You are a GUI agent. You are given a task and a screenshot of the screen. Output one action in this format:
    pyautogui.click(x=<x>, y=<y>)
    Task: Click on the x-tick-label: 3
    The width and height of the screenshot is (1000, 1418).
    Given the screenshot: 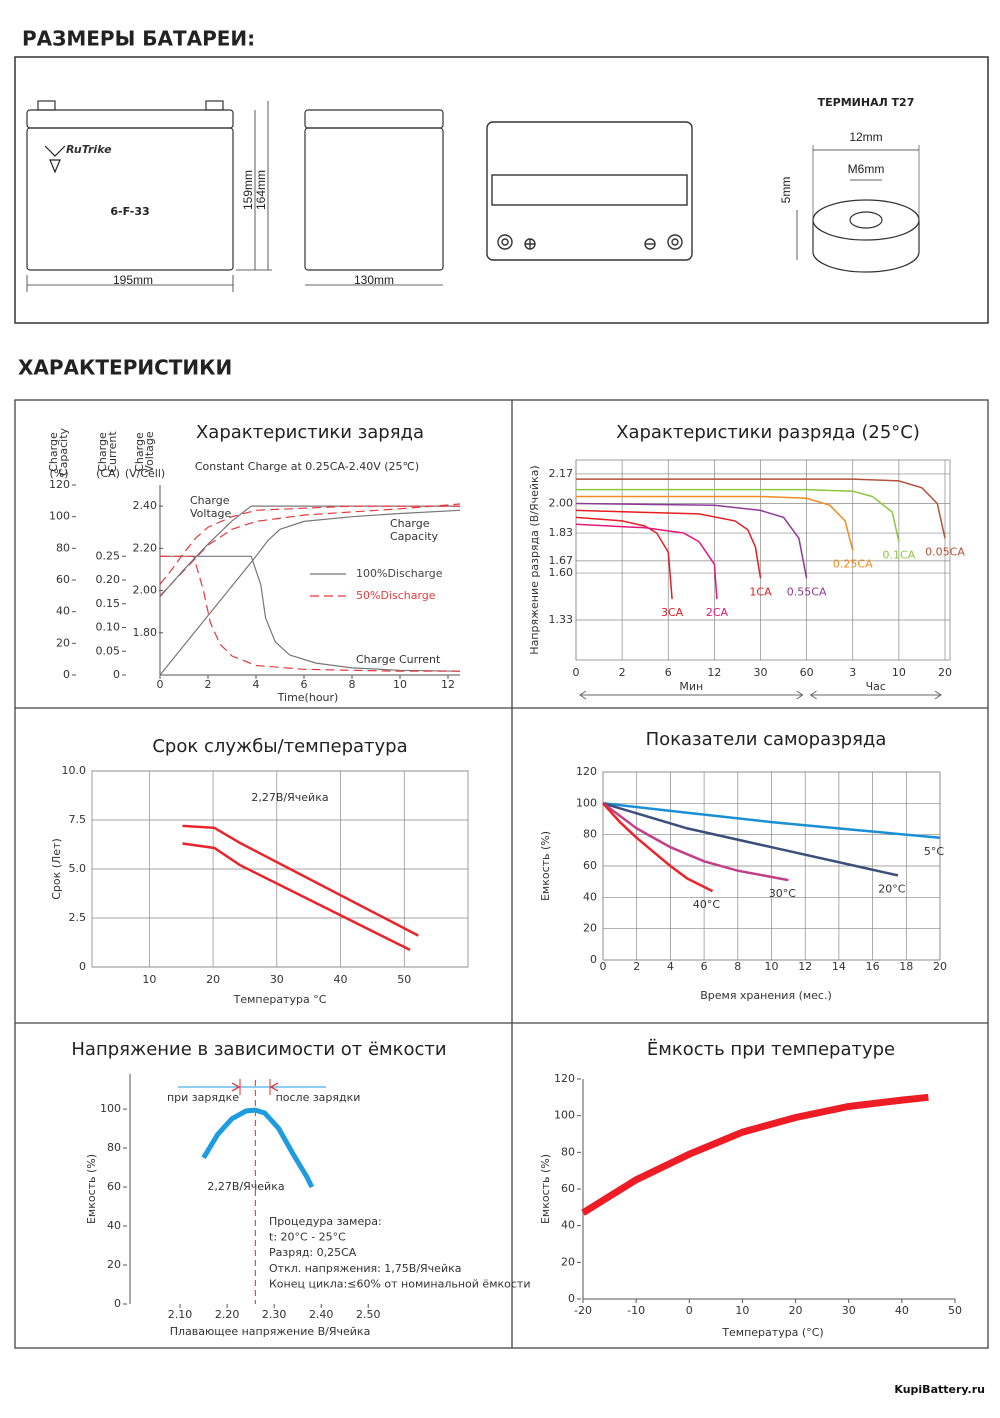 What is the action you would take?
    pyautogui.click(x=852, y=672)
    